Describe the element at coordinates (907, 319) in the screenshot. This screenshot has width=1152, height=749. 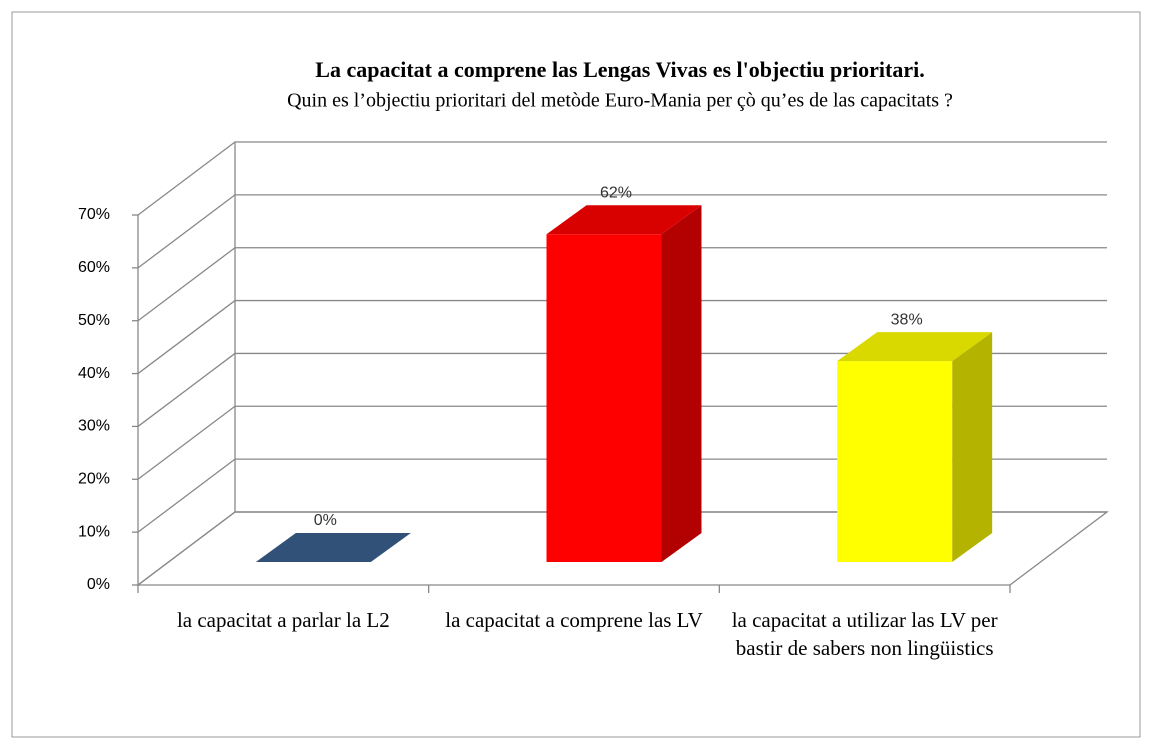
I see `value-label: 38%` at that location.